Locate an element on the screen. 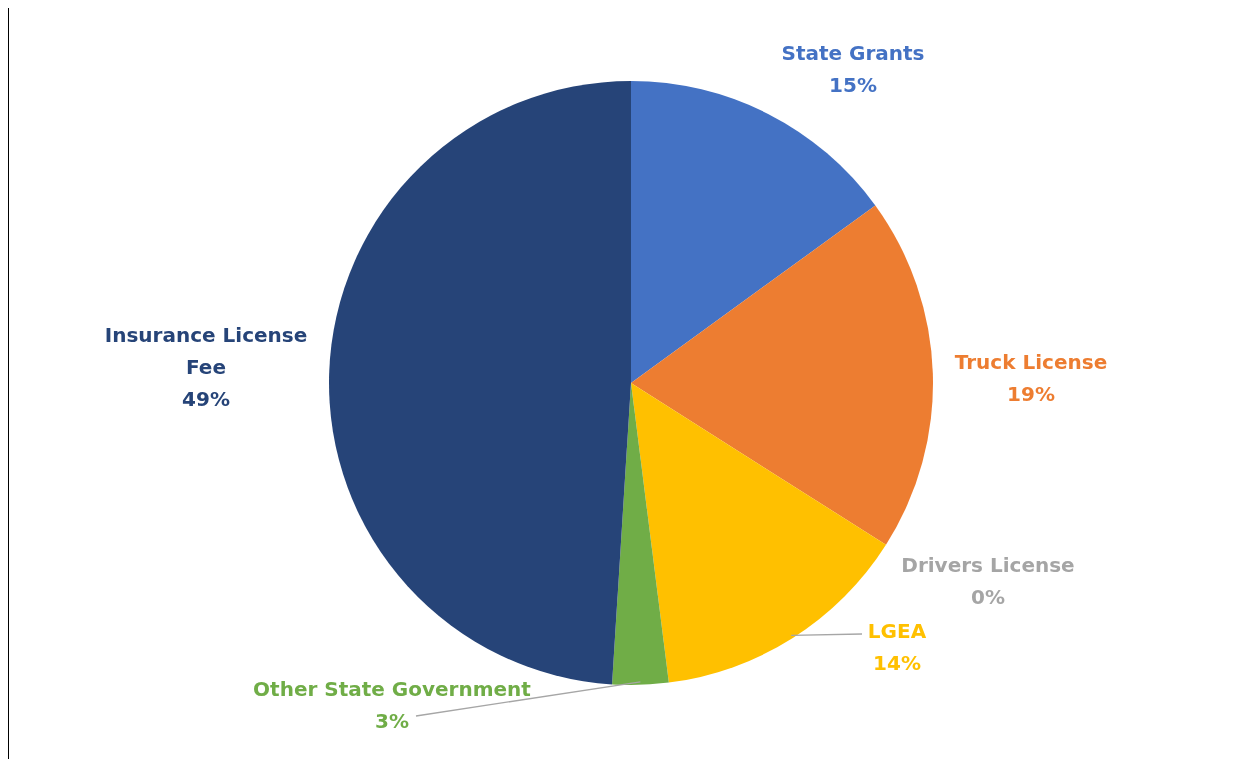  text: 0% is located at coordinates (988, 597).